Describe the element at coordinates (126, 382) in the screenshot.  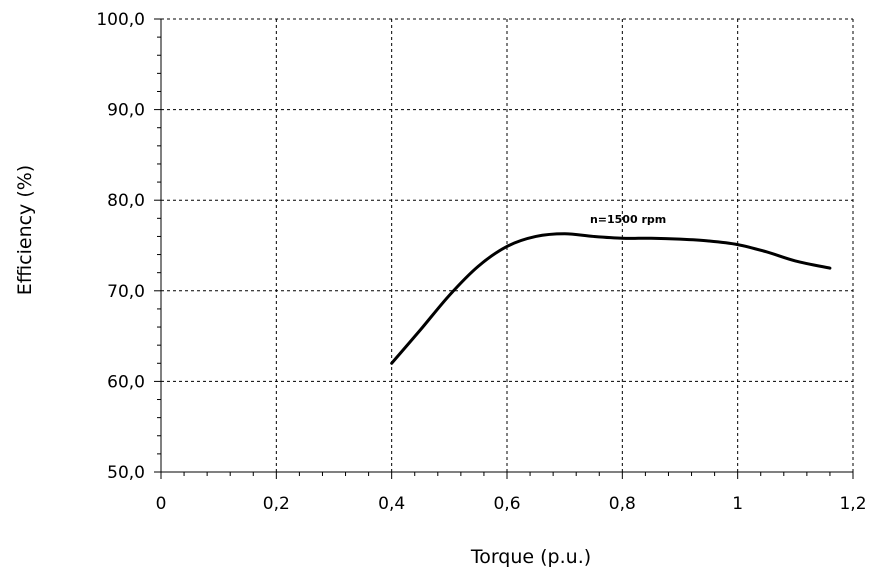
I see `y-tick-label: 60,0` at that location.